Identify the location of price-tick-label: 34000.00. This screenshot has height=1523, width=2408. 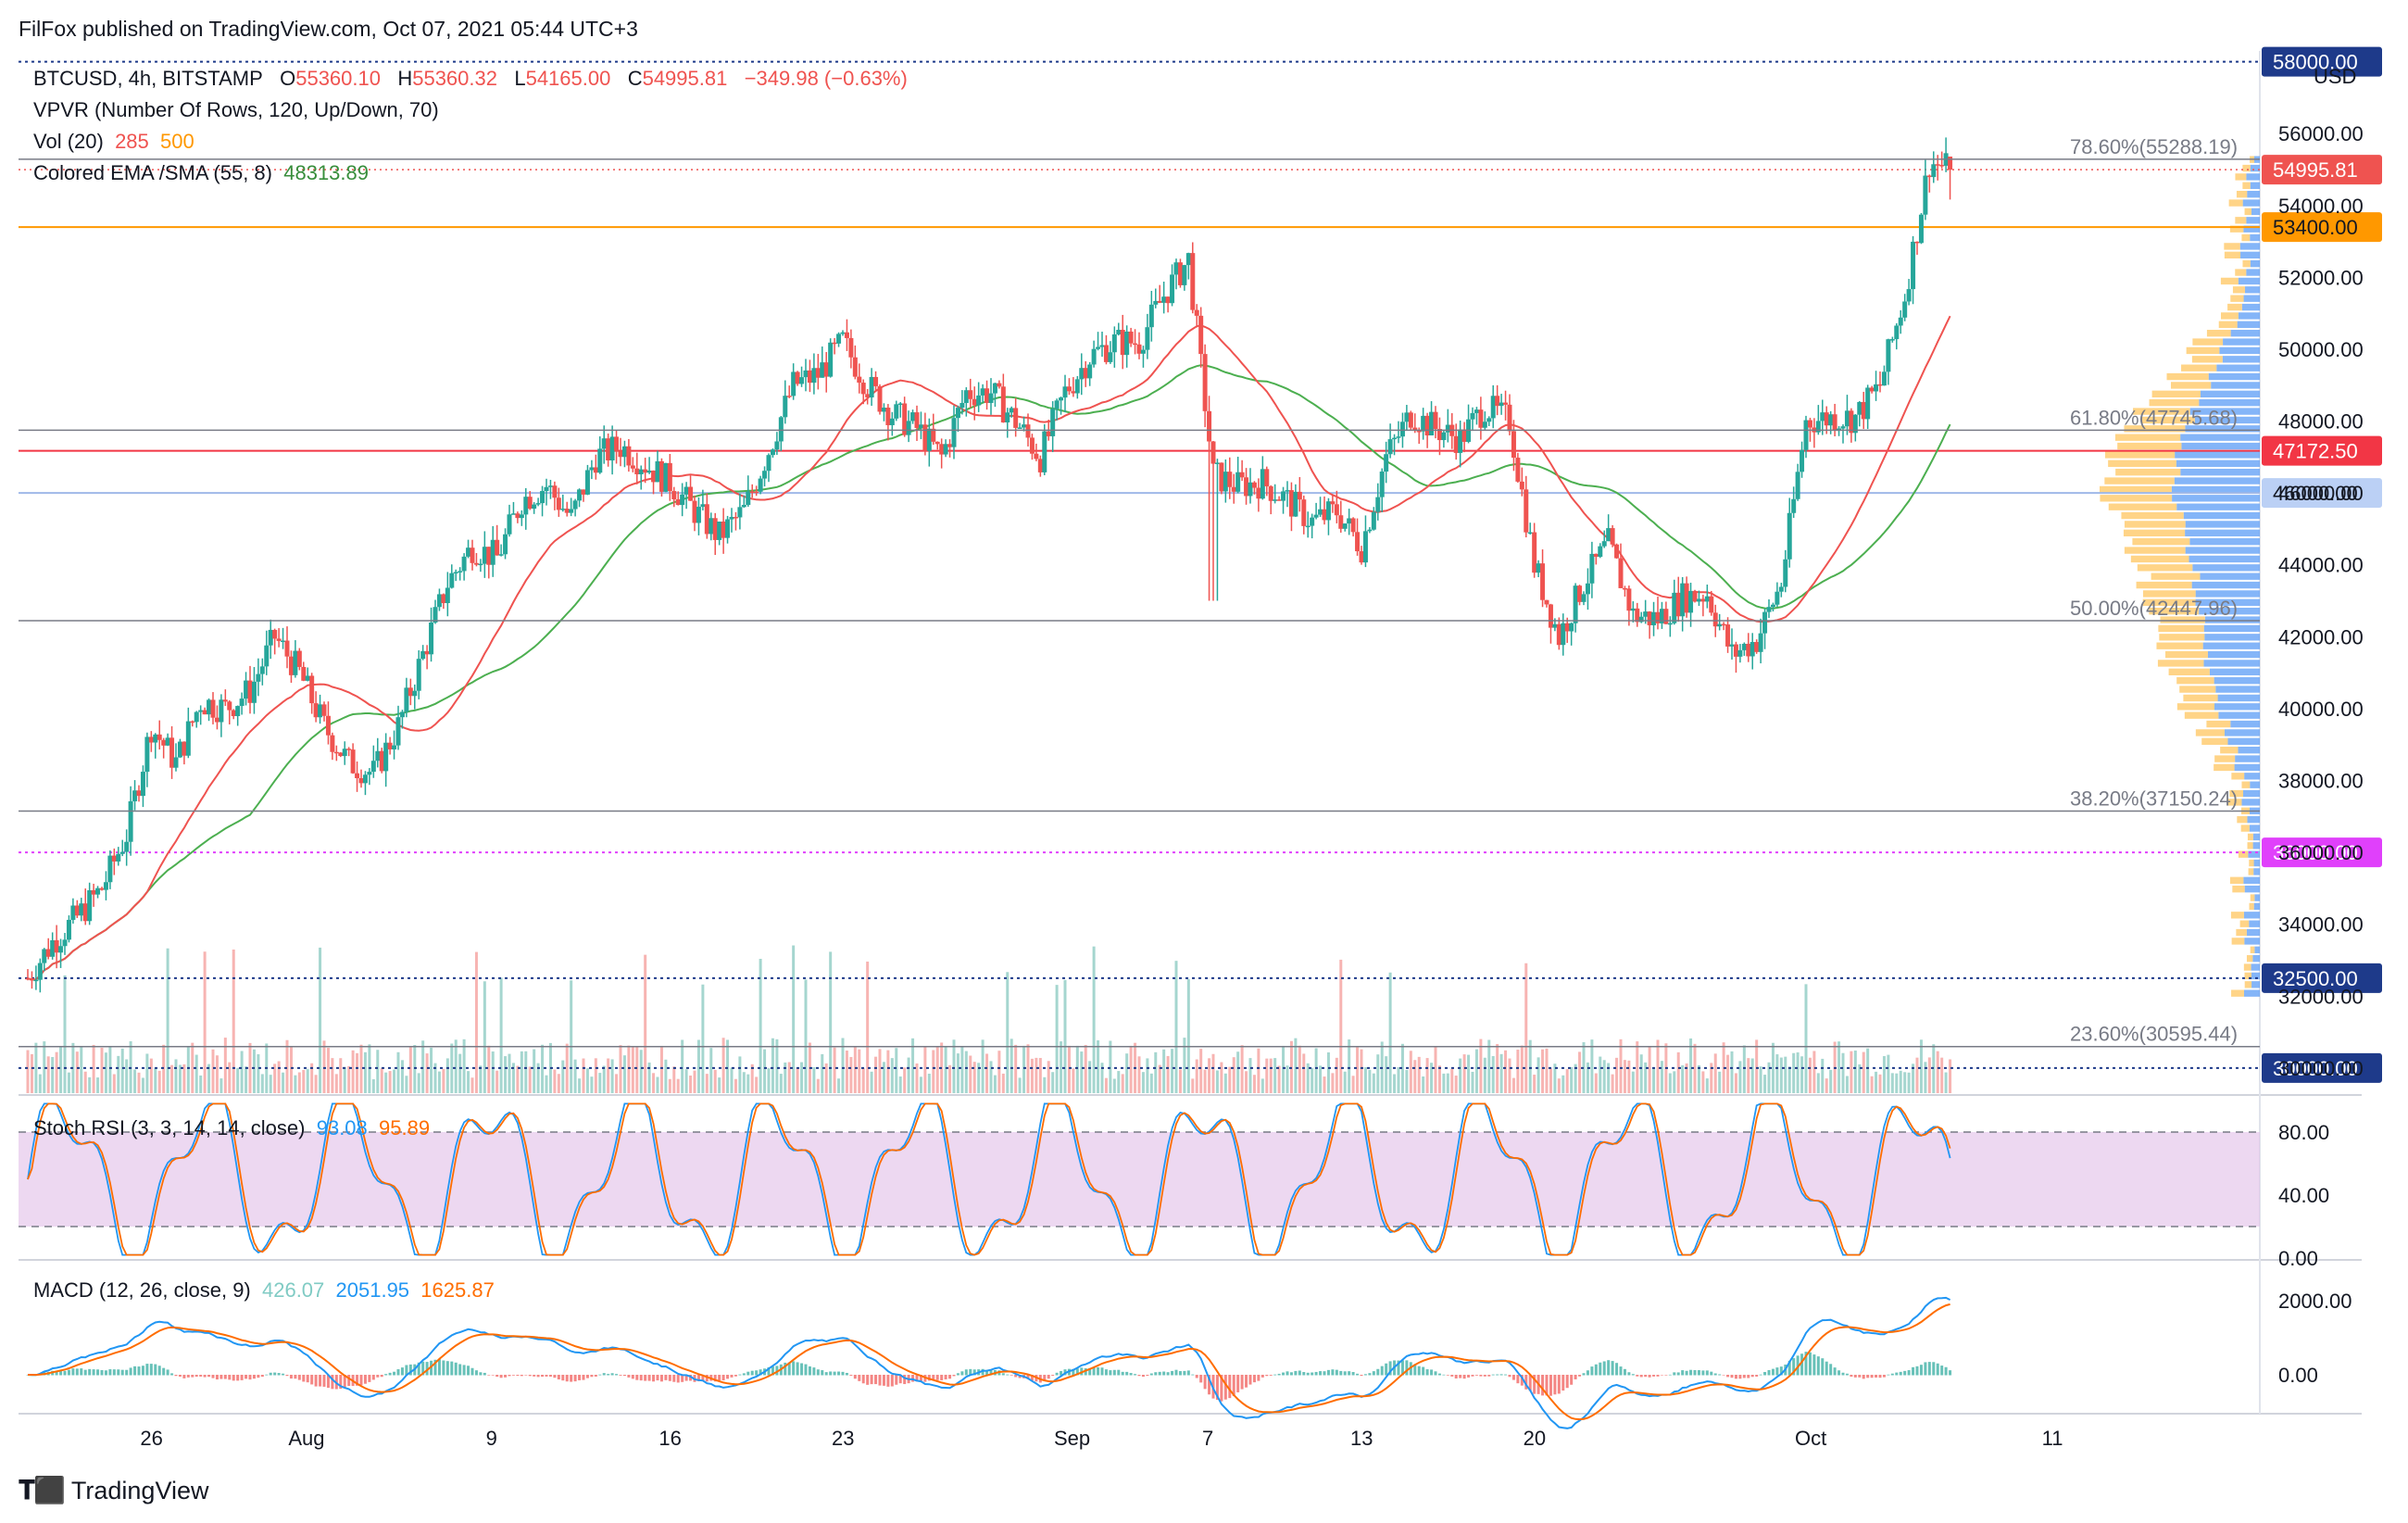
(2321, 925).